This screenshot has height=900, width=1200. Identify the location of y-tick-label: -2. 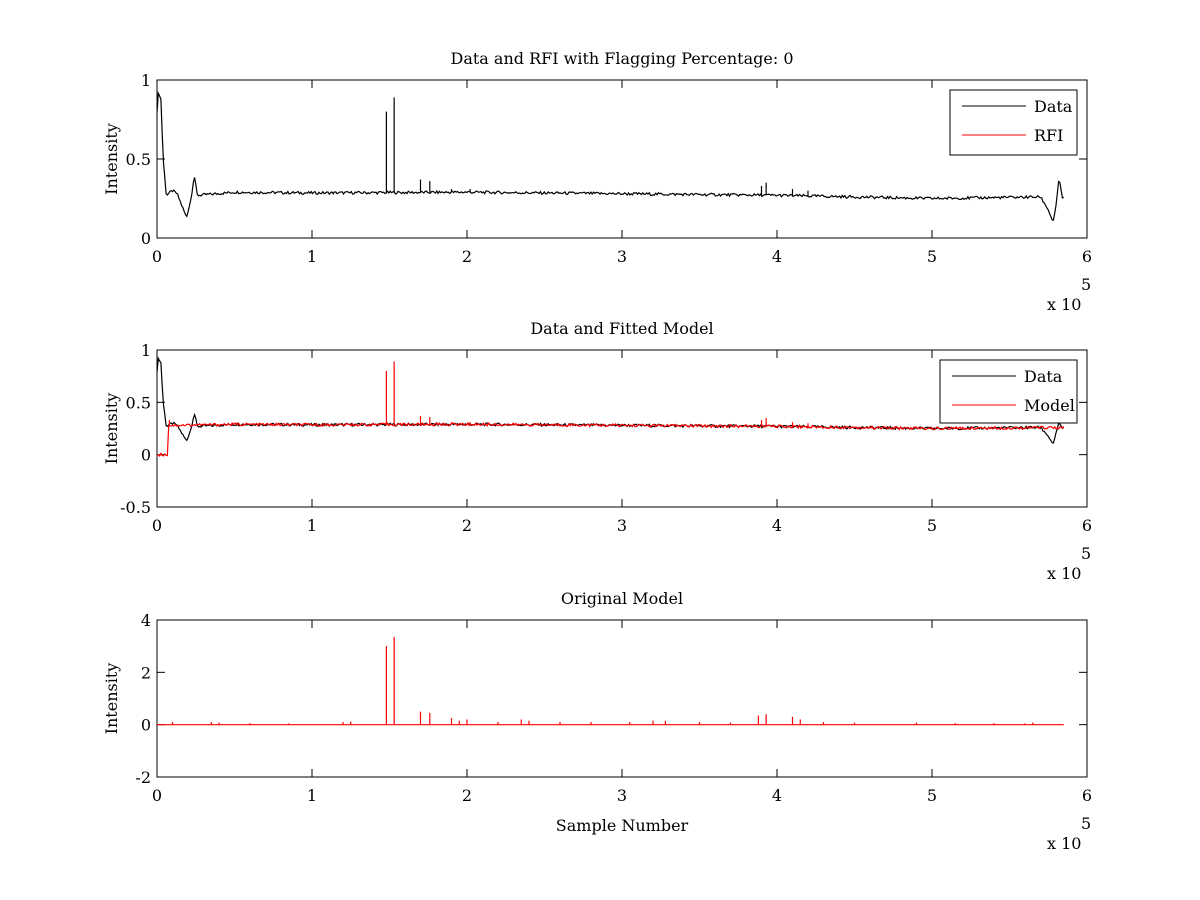
(143, 777).